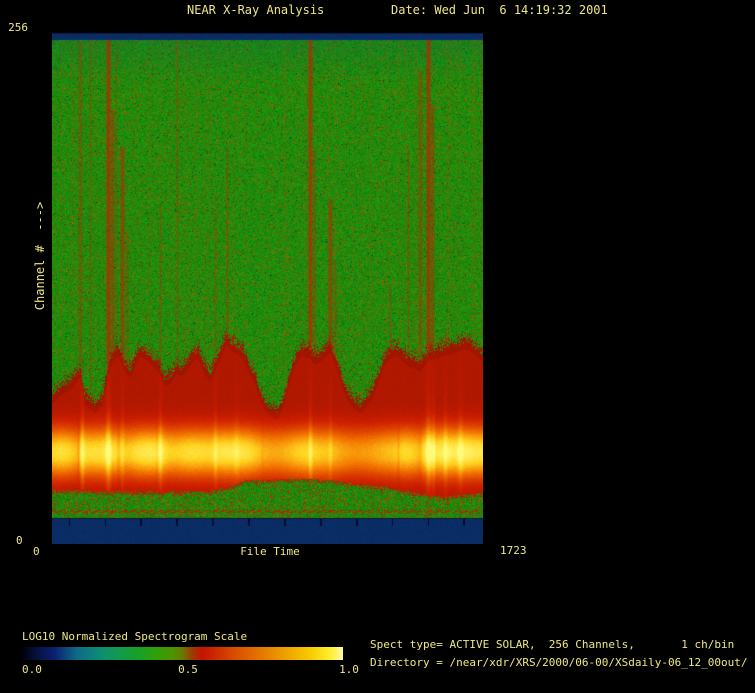 The height and width of the screenshot is (693, 755). What do you see at coordinates (32, 669) in the screenshot?
I see `colorbar-tick-0: 0.0` at bounding box center [32, 669].